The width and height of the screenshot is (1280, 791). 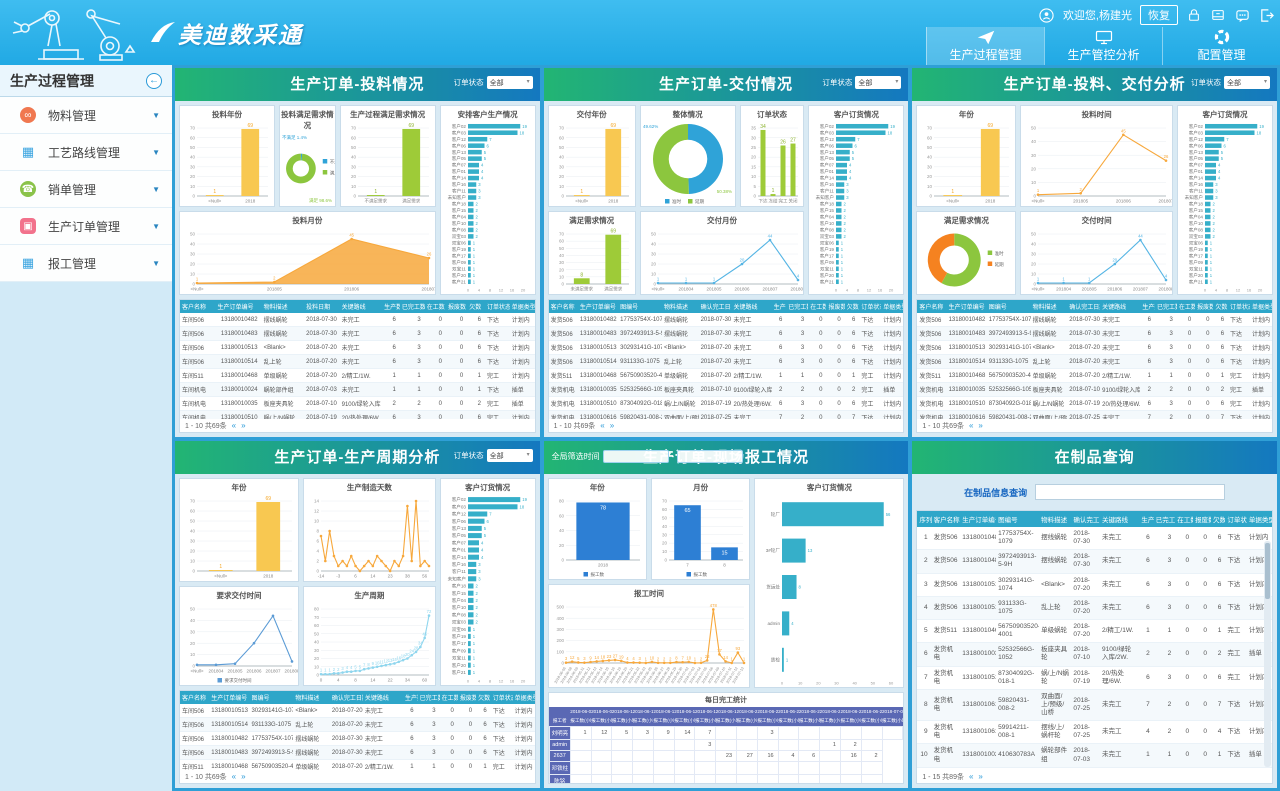 What do you see at coordinates (1267, 654) in the screenshot?
I see `scrollbar` at bounding box center [1267, 654].